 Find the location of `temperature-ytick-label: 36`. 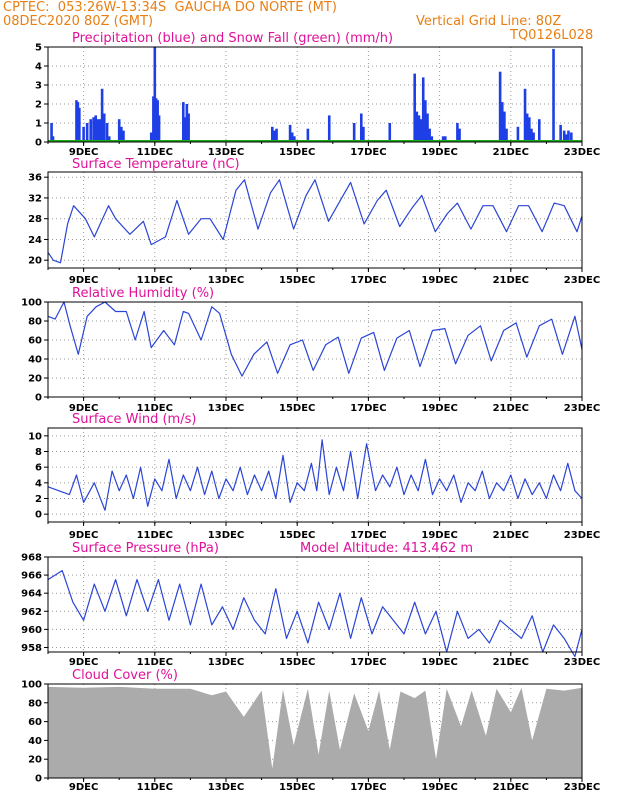

temperature-ytick-label: 36 is located at coordinates (35, 178).